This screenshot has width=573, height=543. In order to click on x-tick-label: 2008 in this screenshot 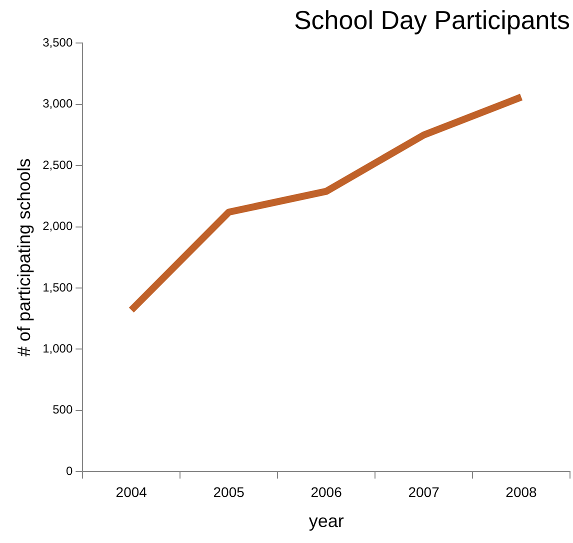, I will do `click(522, 492)`.